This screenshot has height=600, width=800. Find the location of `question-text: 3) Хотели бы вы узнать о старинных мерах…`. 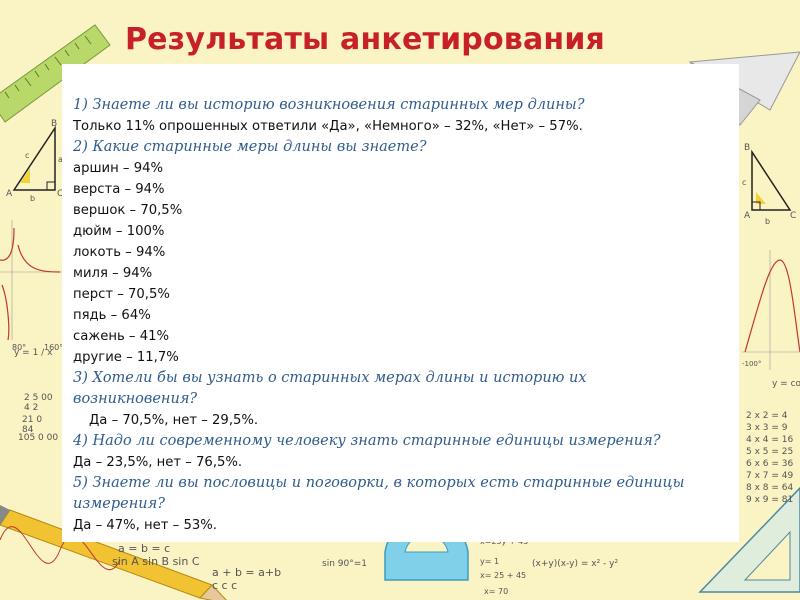

question-text: 3) Хотели бы вы узнать о старинных мерах… is located at coordinates (330, 388).